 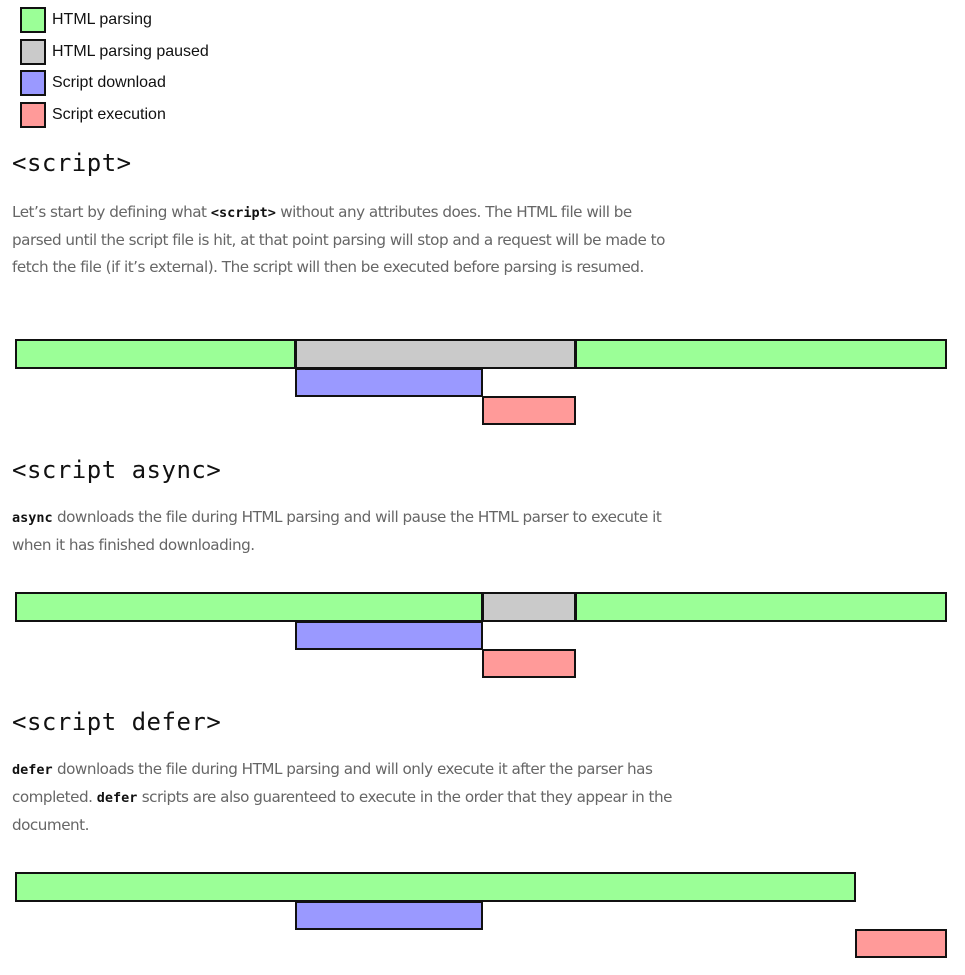 I want to click on legend-label: Script execution, so click(x=109, y=114).